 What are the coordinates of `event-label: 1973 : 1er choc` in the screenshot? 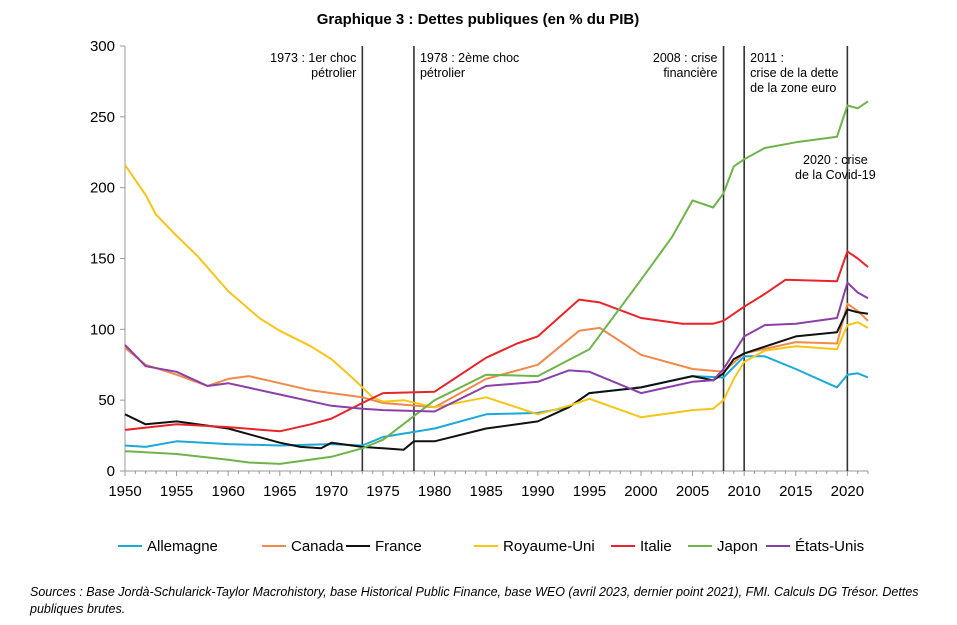 It's located at (313, 58).